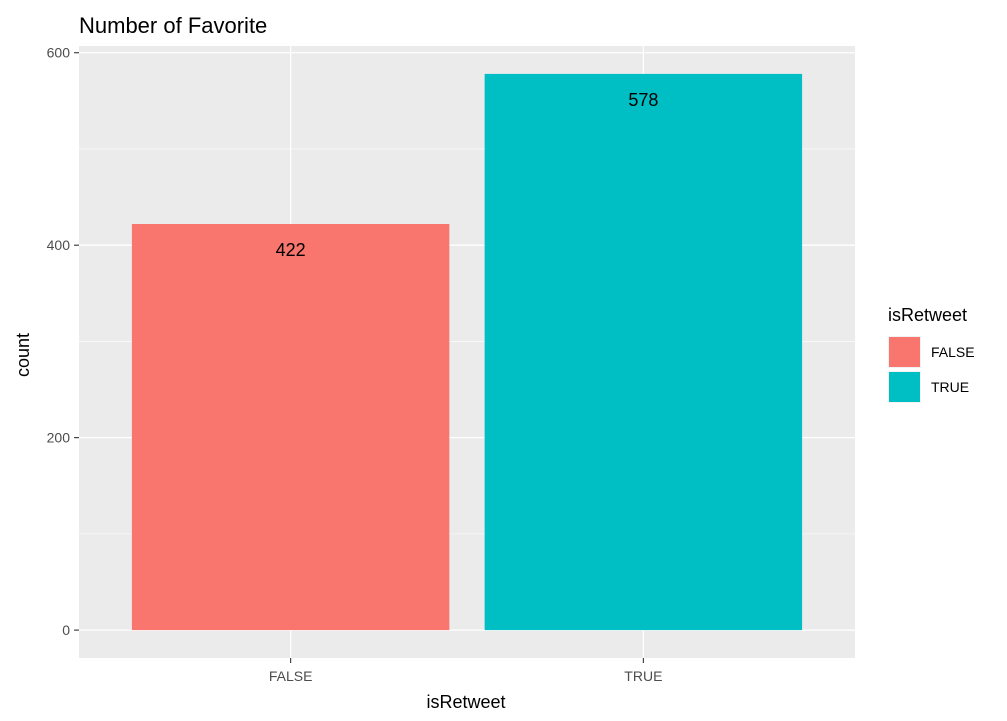 This screenshot has height=721, width=1007. What do you see at coordinates (643, 100) in the screenshot?
I see `bar-value-label: 578` at bounding box center [643, 100].